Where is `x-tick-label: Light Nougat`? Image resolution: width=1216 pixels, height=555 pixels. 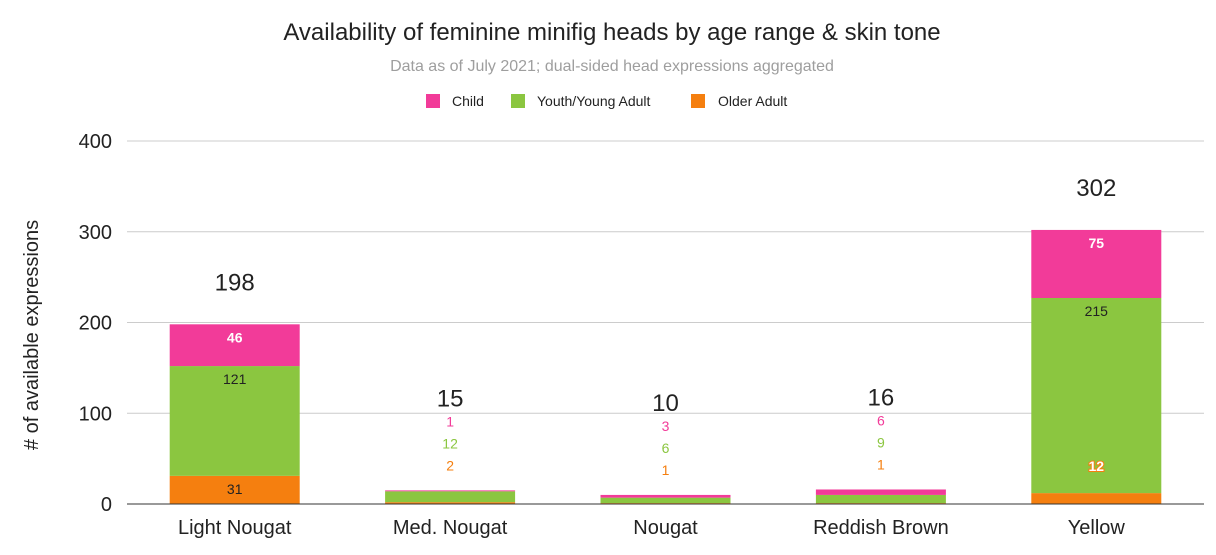
x-tick-label: Light Nougat is located at coordinates (235, 528).